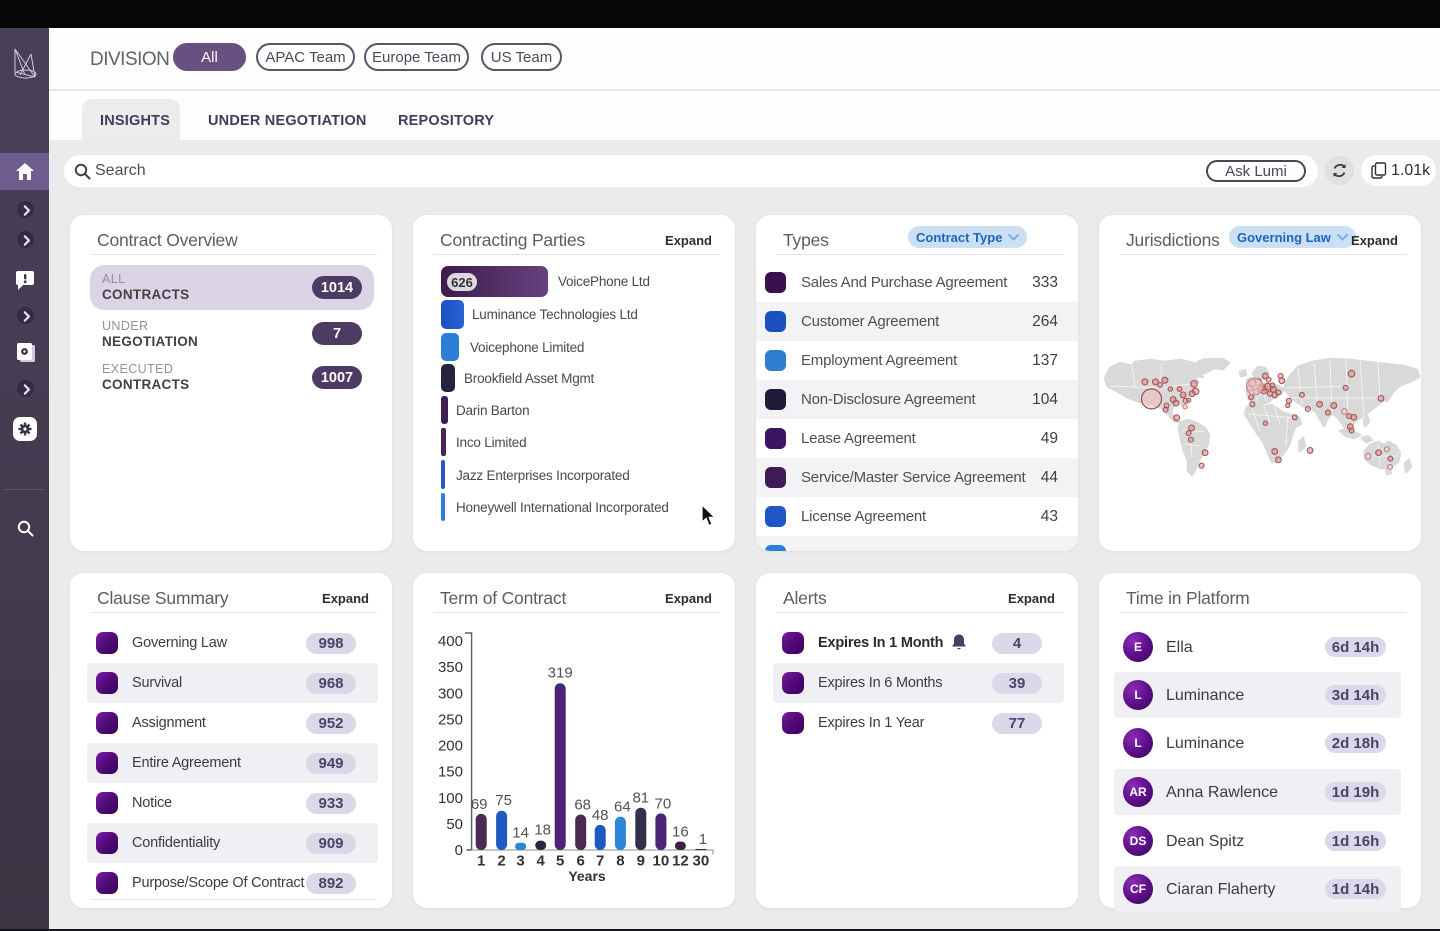 The image size is (1440, 931). What do you see at coordinates (600, 861) in the screenshot?
I see `svg-text: 7` at bounding box center [600, 861].